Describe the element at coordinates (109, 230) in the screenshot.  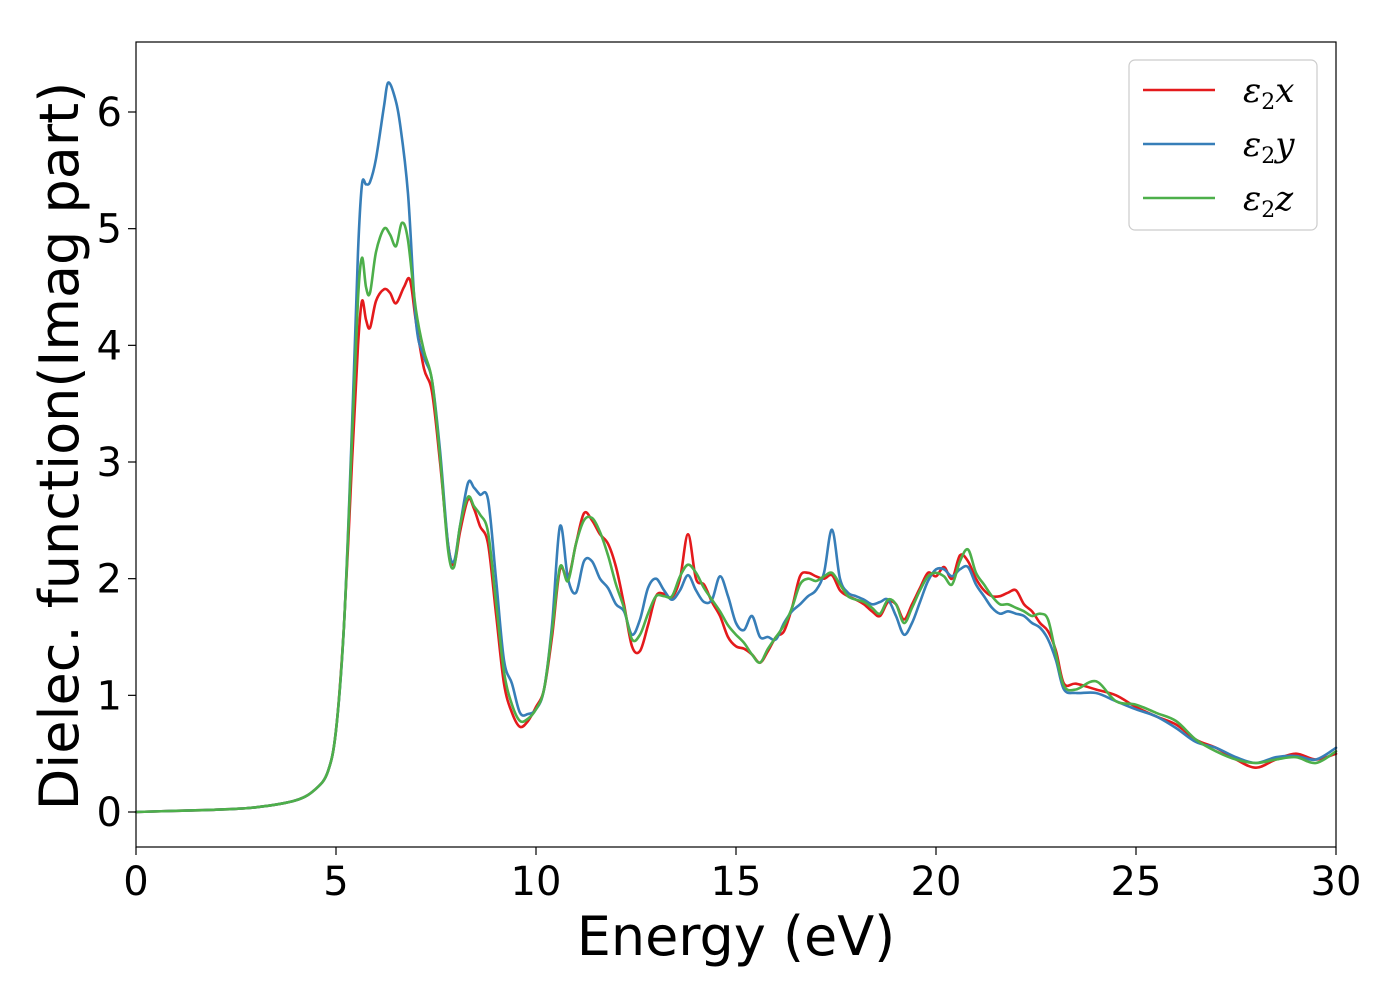
I see `y-tick-label: 5` at that location.